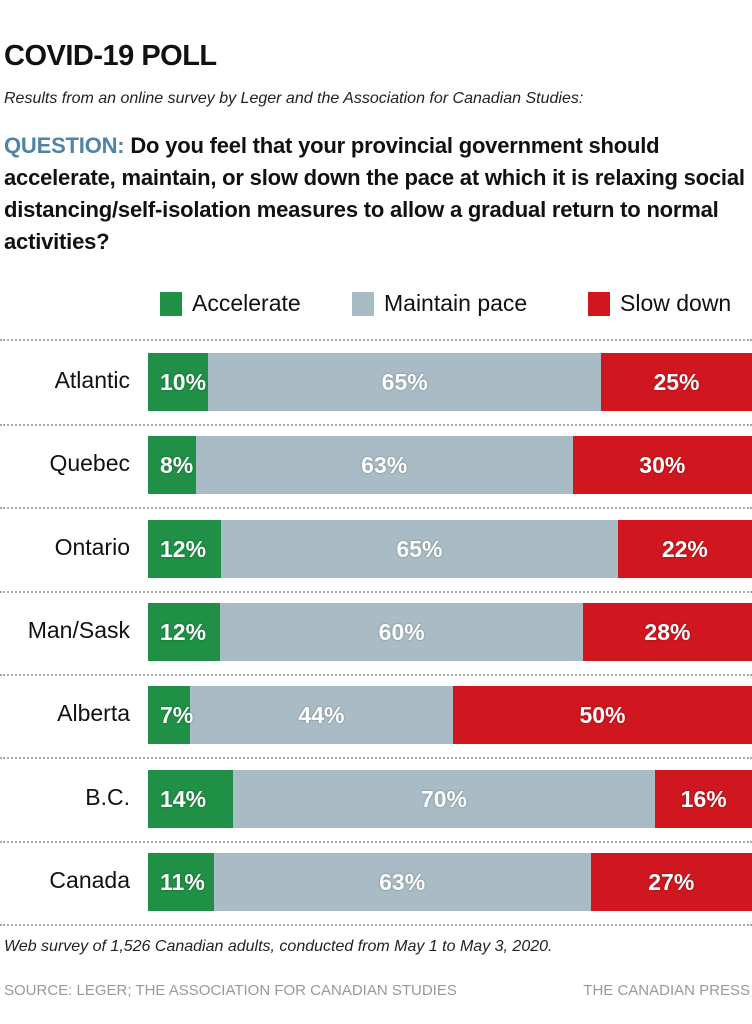 The width and height of the screenshot is (752, 1024). I want to click on category-label: Canada, so click(89, 879).